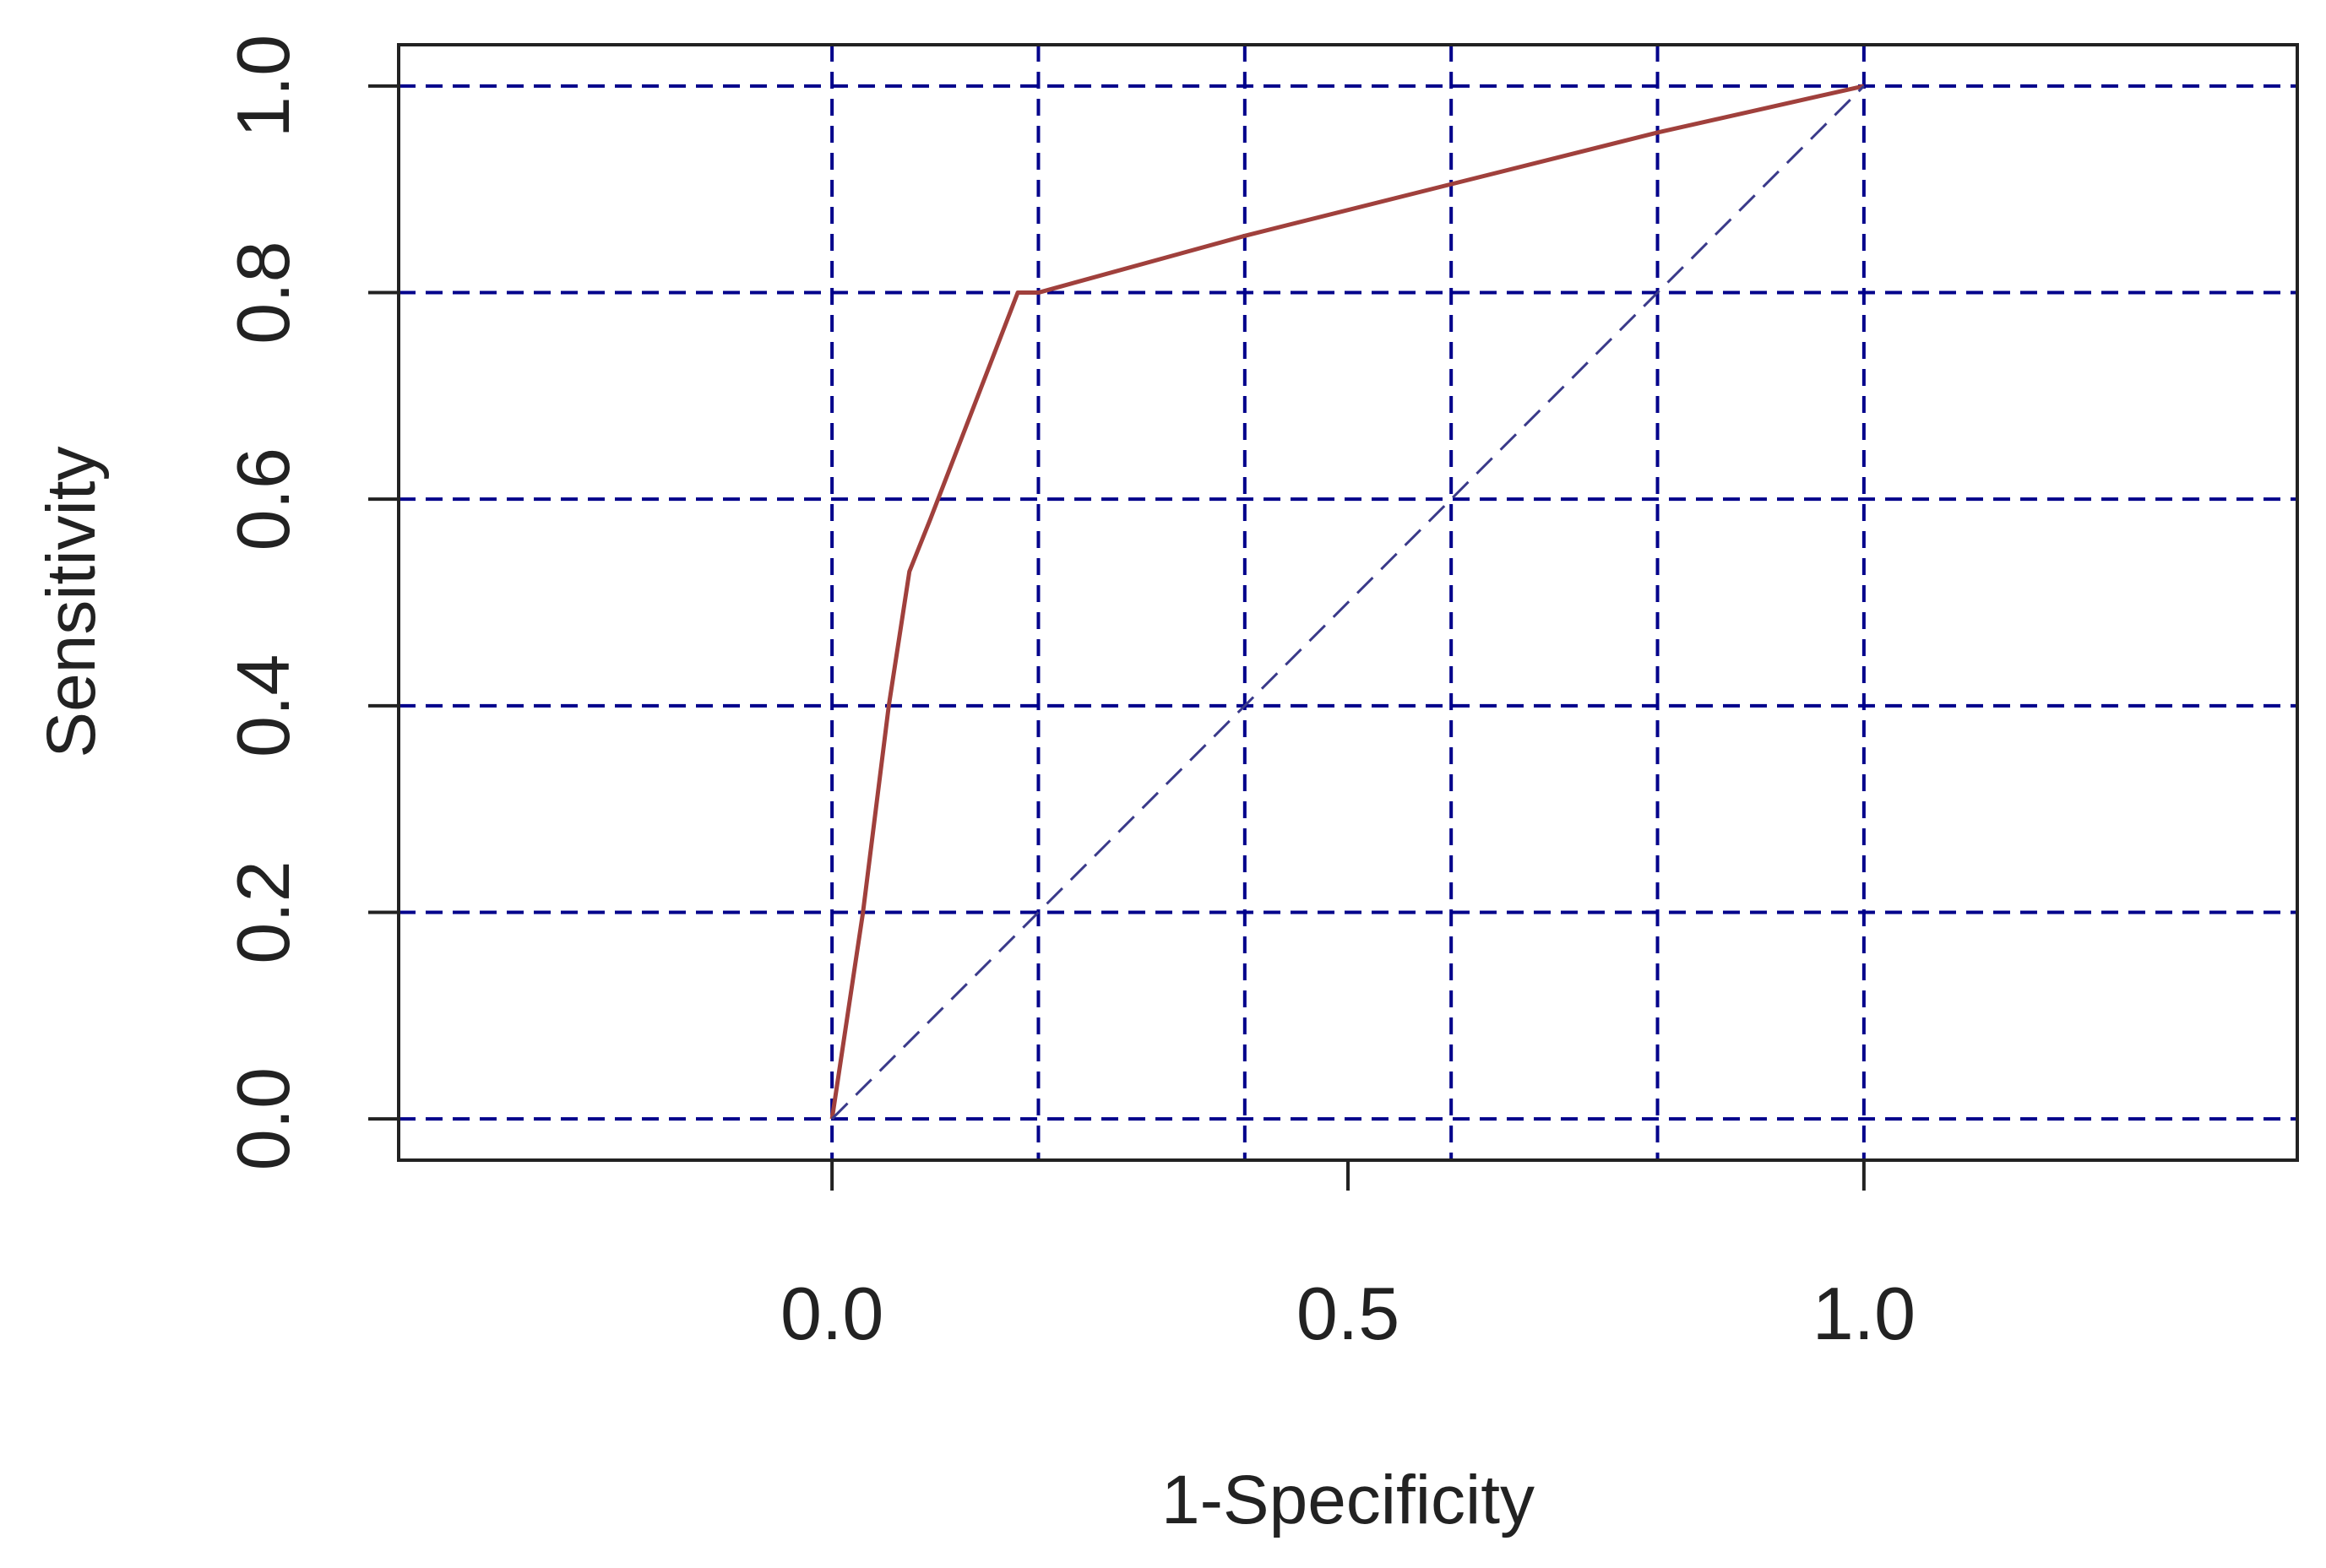  Describe the element at coordinates (310, 602) in the screenshot. I see `y-axis: 0.0 0.2 0.4 0.6 0.8 1.0` at that location.